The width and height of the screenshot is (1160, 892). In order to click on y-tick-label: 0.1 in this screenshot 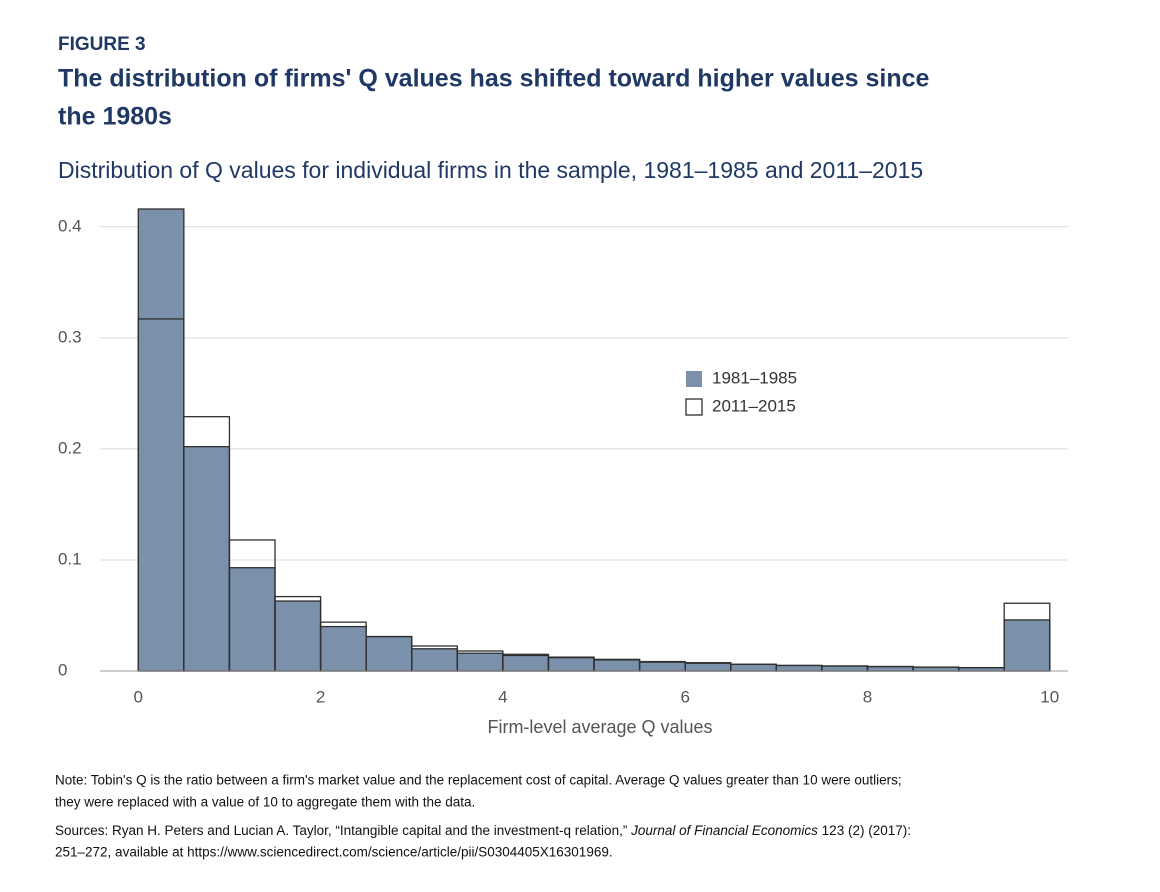, I will do `click(70, 558)`.